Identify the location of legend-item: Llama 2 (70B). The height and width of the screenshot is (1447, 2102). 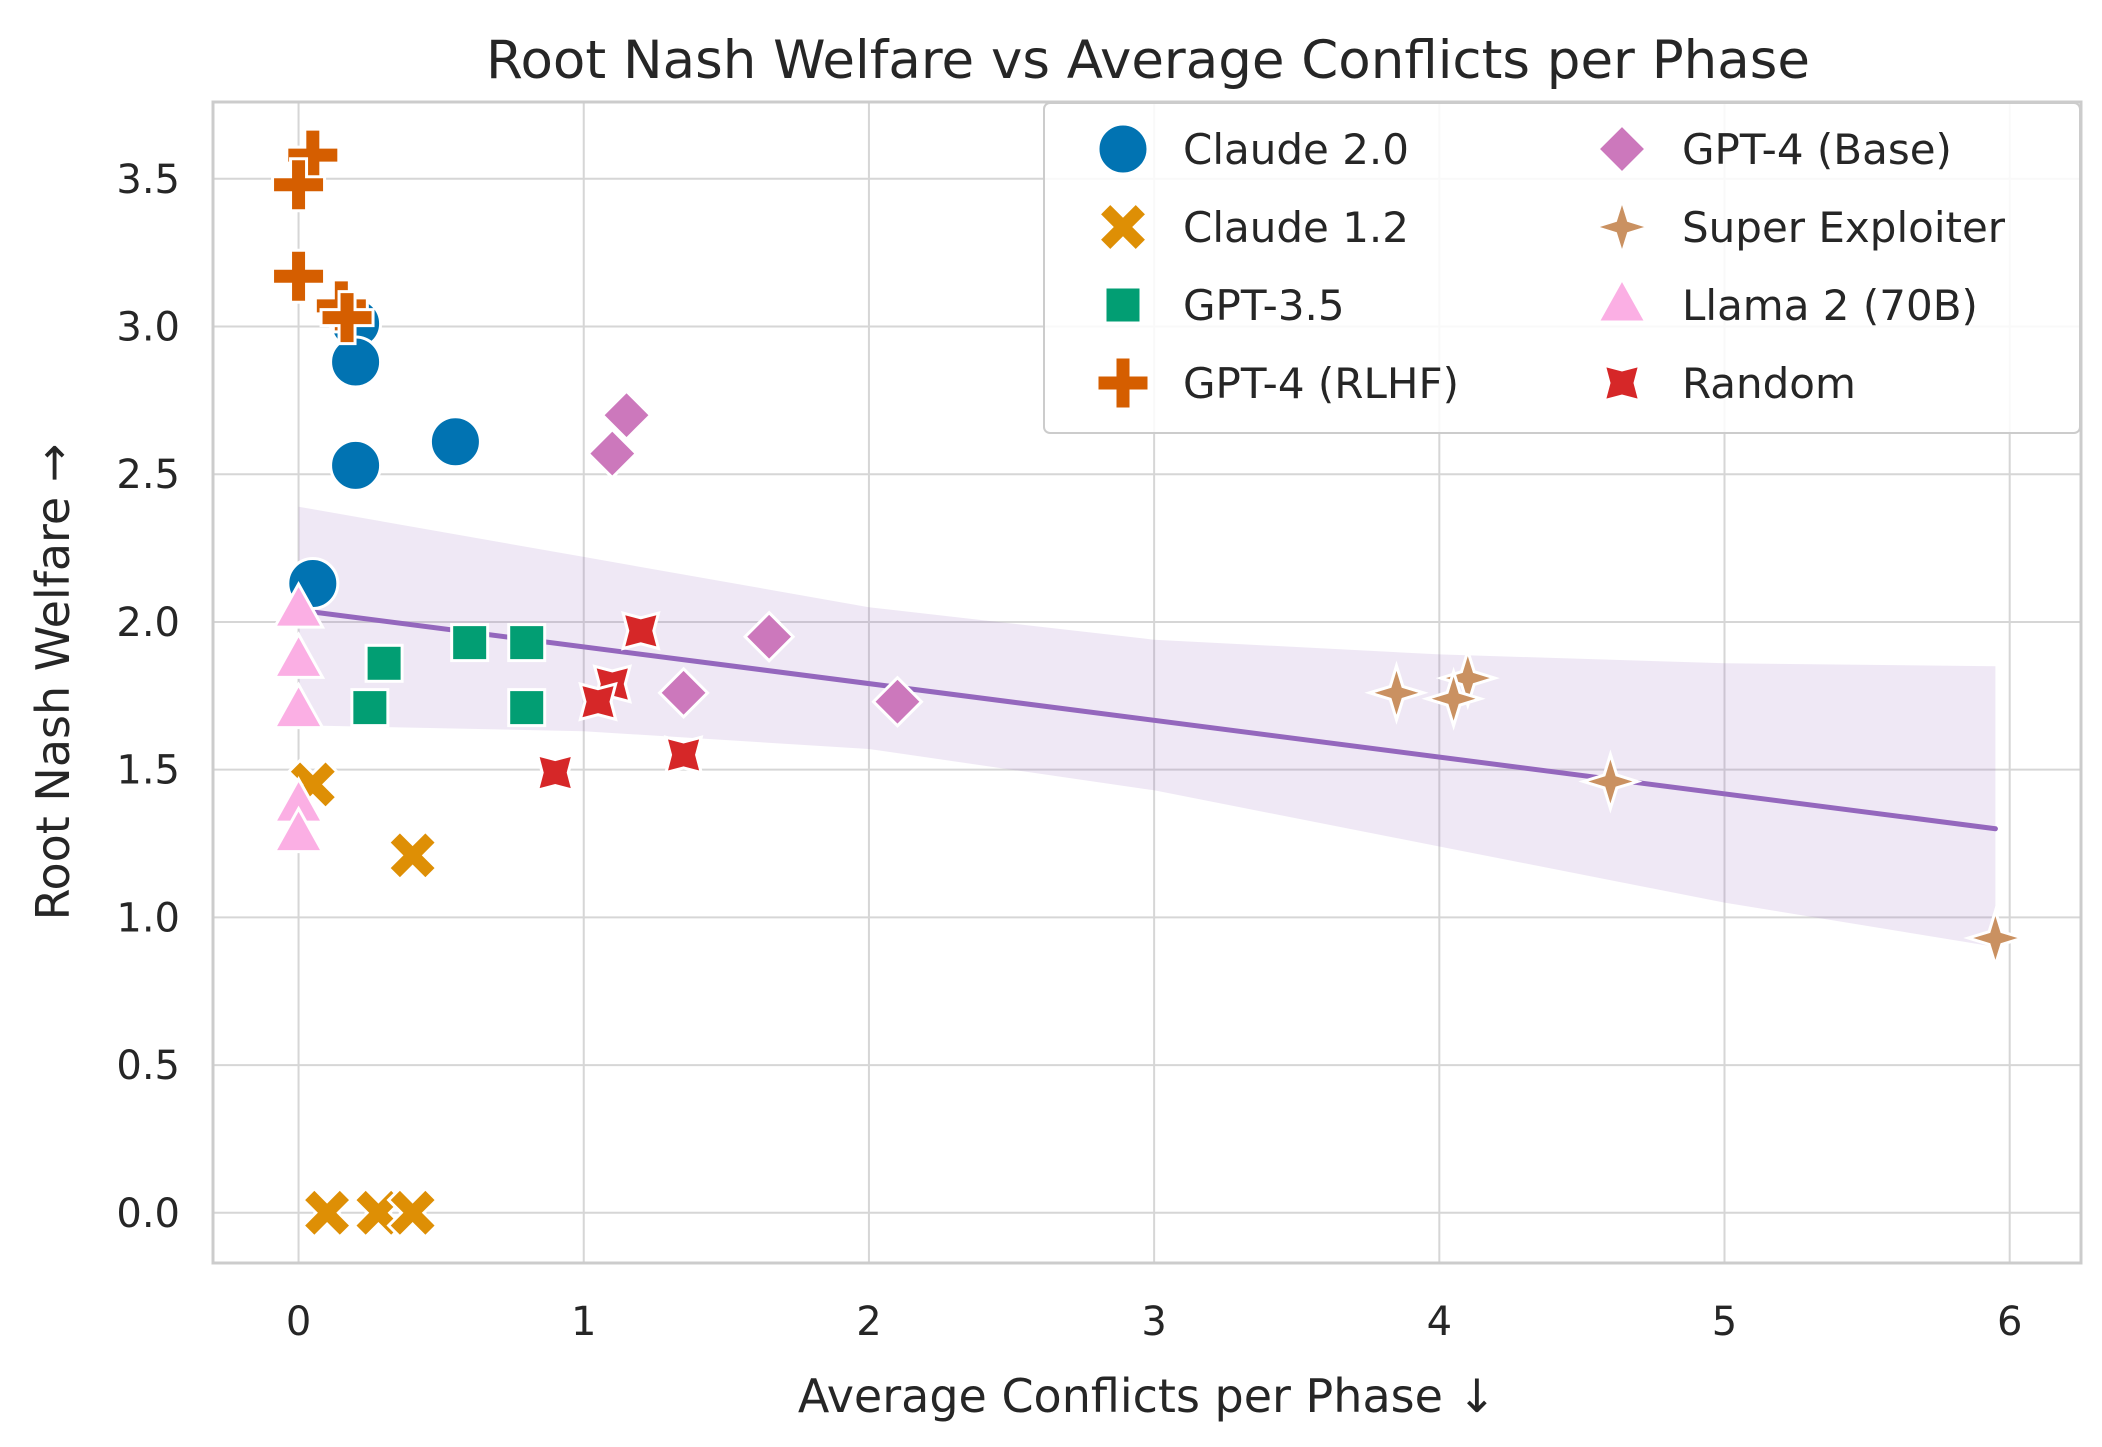
(1786, 302).